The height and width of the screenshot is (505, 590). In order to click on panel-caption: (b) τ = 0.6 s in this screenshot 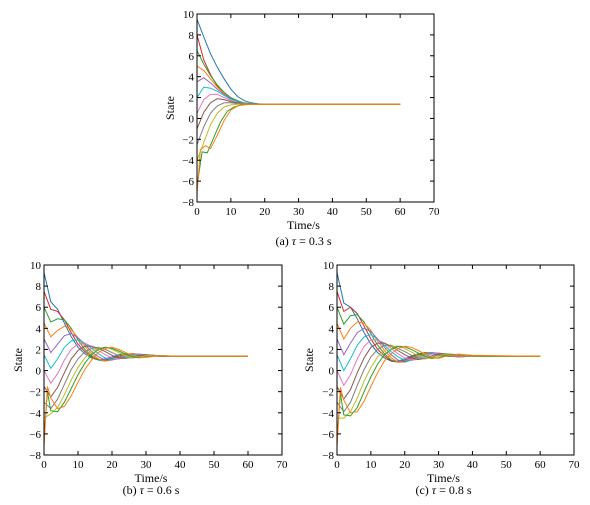, I will do `click(151, 490)`.